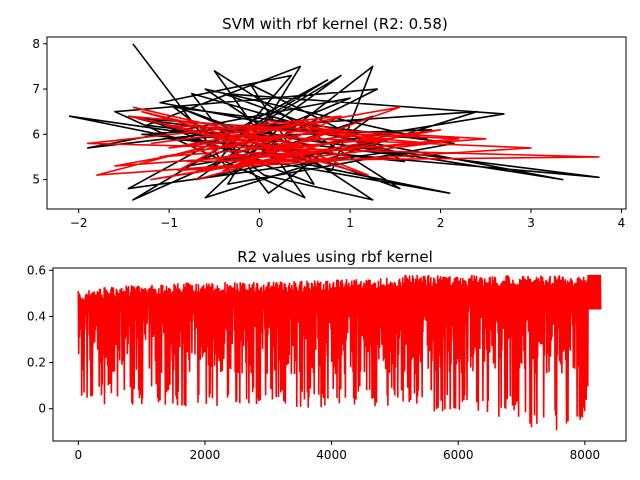 Image resolution: width=640 pixels, height=480 pixels. What do you see at coordinates (458, 455) in the screenshot?
I see `x-tick-label: 6000` at bounding box center [458, 455].